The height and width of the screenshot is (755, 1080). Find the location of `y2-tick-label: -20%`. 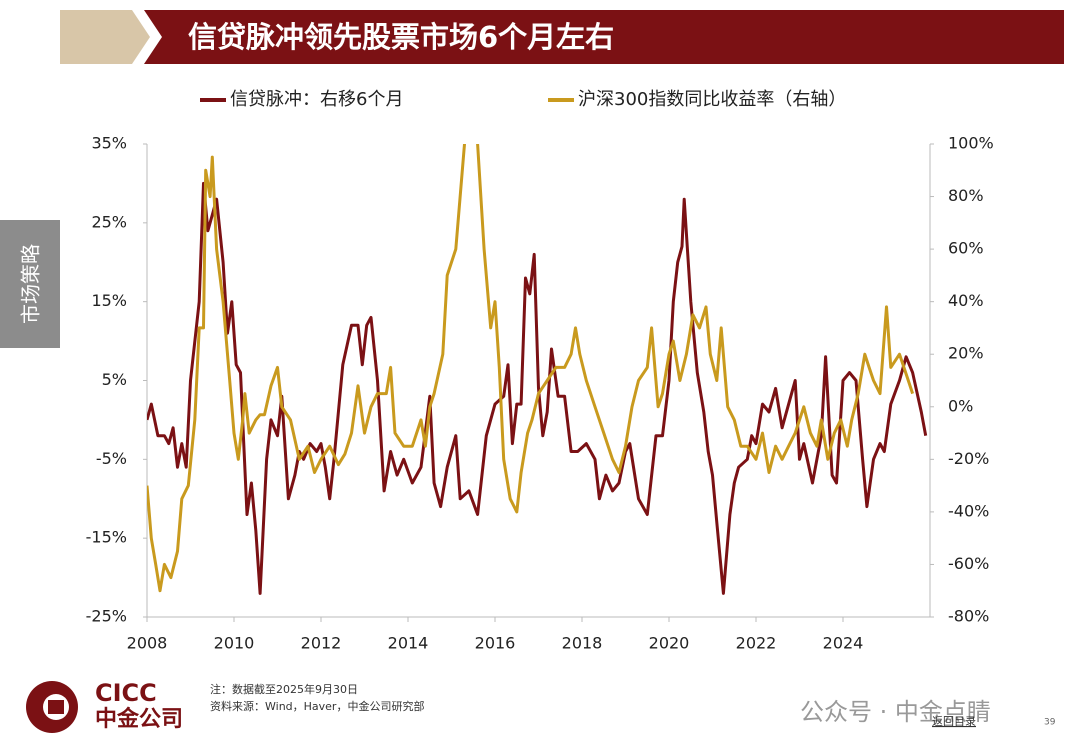

y2-tick-label: -20% is located at coordinates (968, 458).